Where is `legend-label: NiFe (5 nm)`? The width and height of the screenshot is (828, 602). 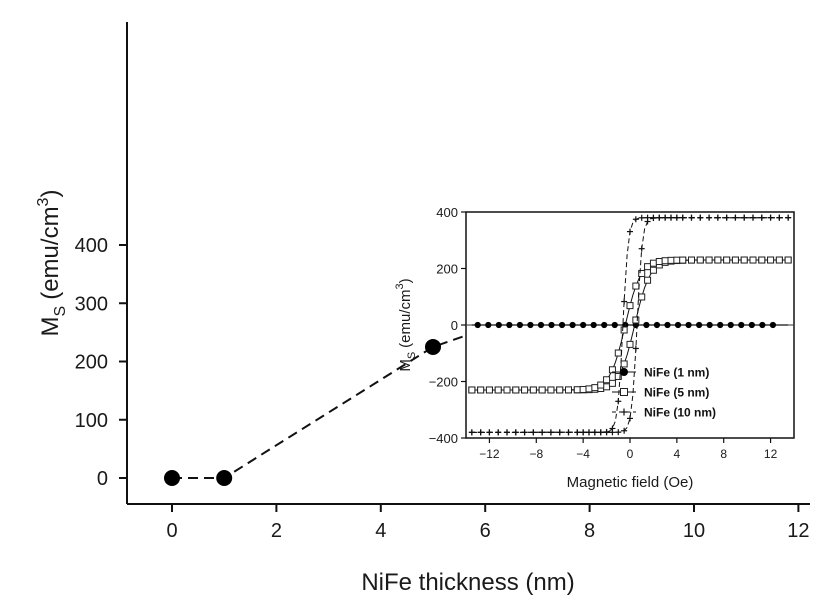
legend-label: NiFe (5 nm) is located at coordinates (676, 393).